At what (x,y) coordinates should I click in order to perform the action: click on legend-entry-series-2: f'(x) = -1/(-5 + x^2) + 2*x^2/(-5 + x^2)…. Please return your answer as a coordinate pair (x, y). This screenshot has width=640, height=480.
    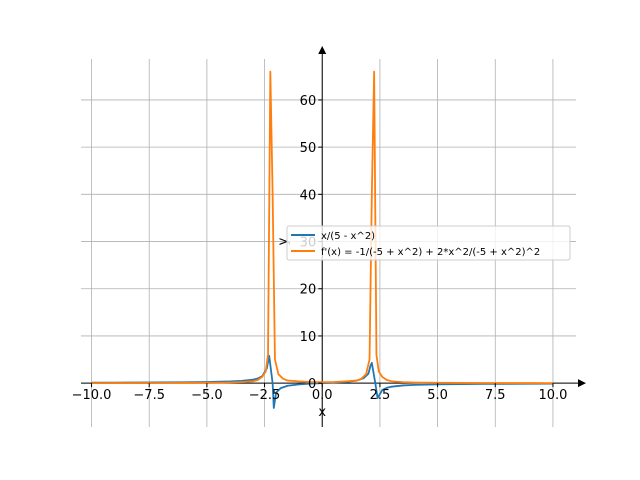
    Looking at the image, I should click on (430, 252).